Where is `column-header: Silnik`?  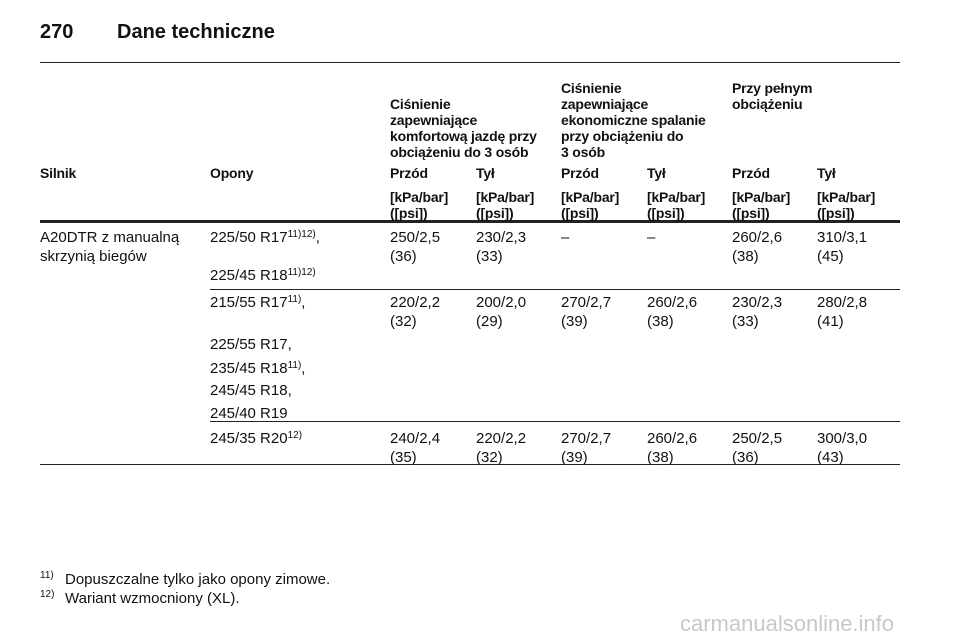 column-header: Silnik is located at coordinates (58, 173).